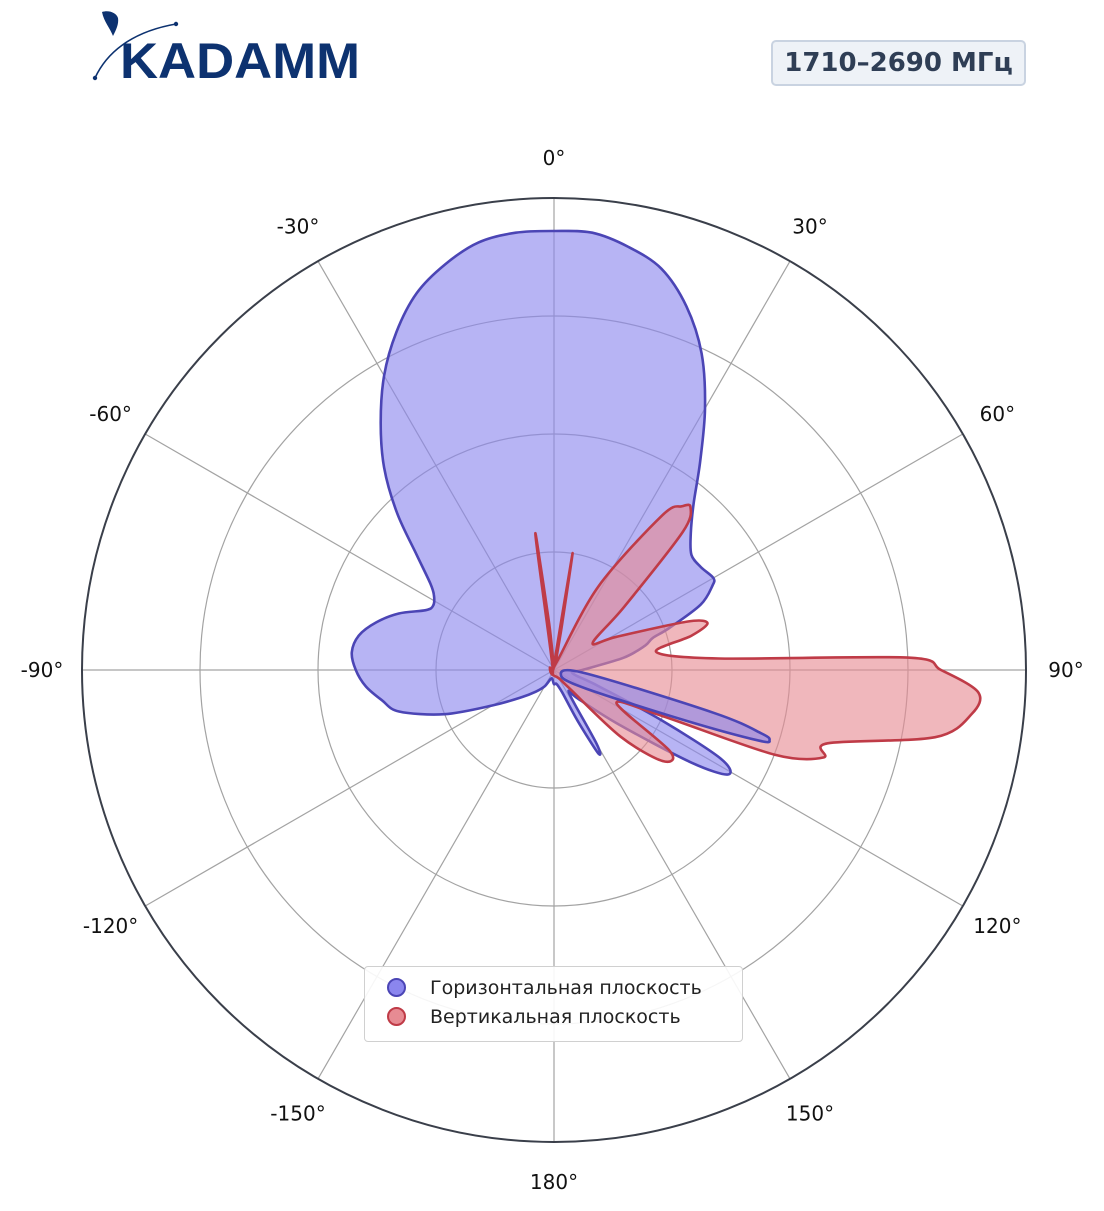 This screenshot has width=1104, height=1211. What do you see at coordinates (240, 59) in the screenshot?
I see `logo-wordmark: KADAMM` at bounding box center [240, 59].